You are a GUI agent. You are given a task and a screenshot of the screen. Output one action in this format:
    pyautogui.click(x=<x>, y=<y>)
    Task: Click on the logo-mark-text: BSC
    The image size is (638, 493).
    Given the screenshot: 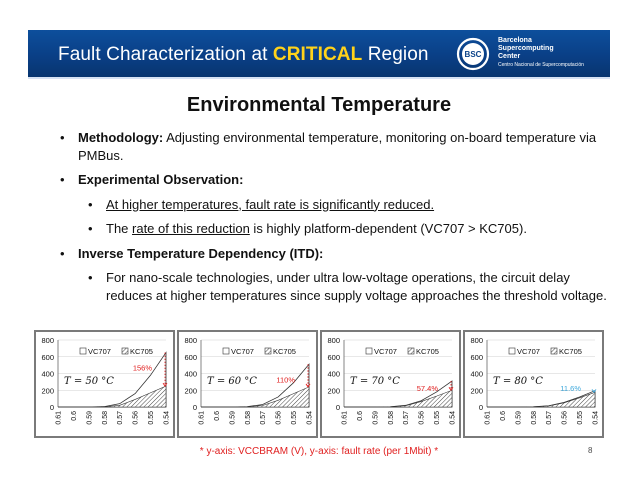 What is the action you would take?
    pyautogui.click(x=473, y=54)
    